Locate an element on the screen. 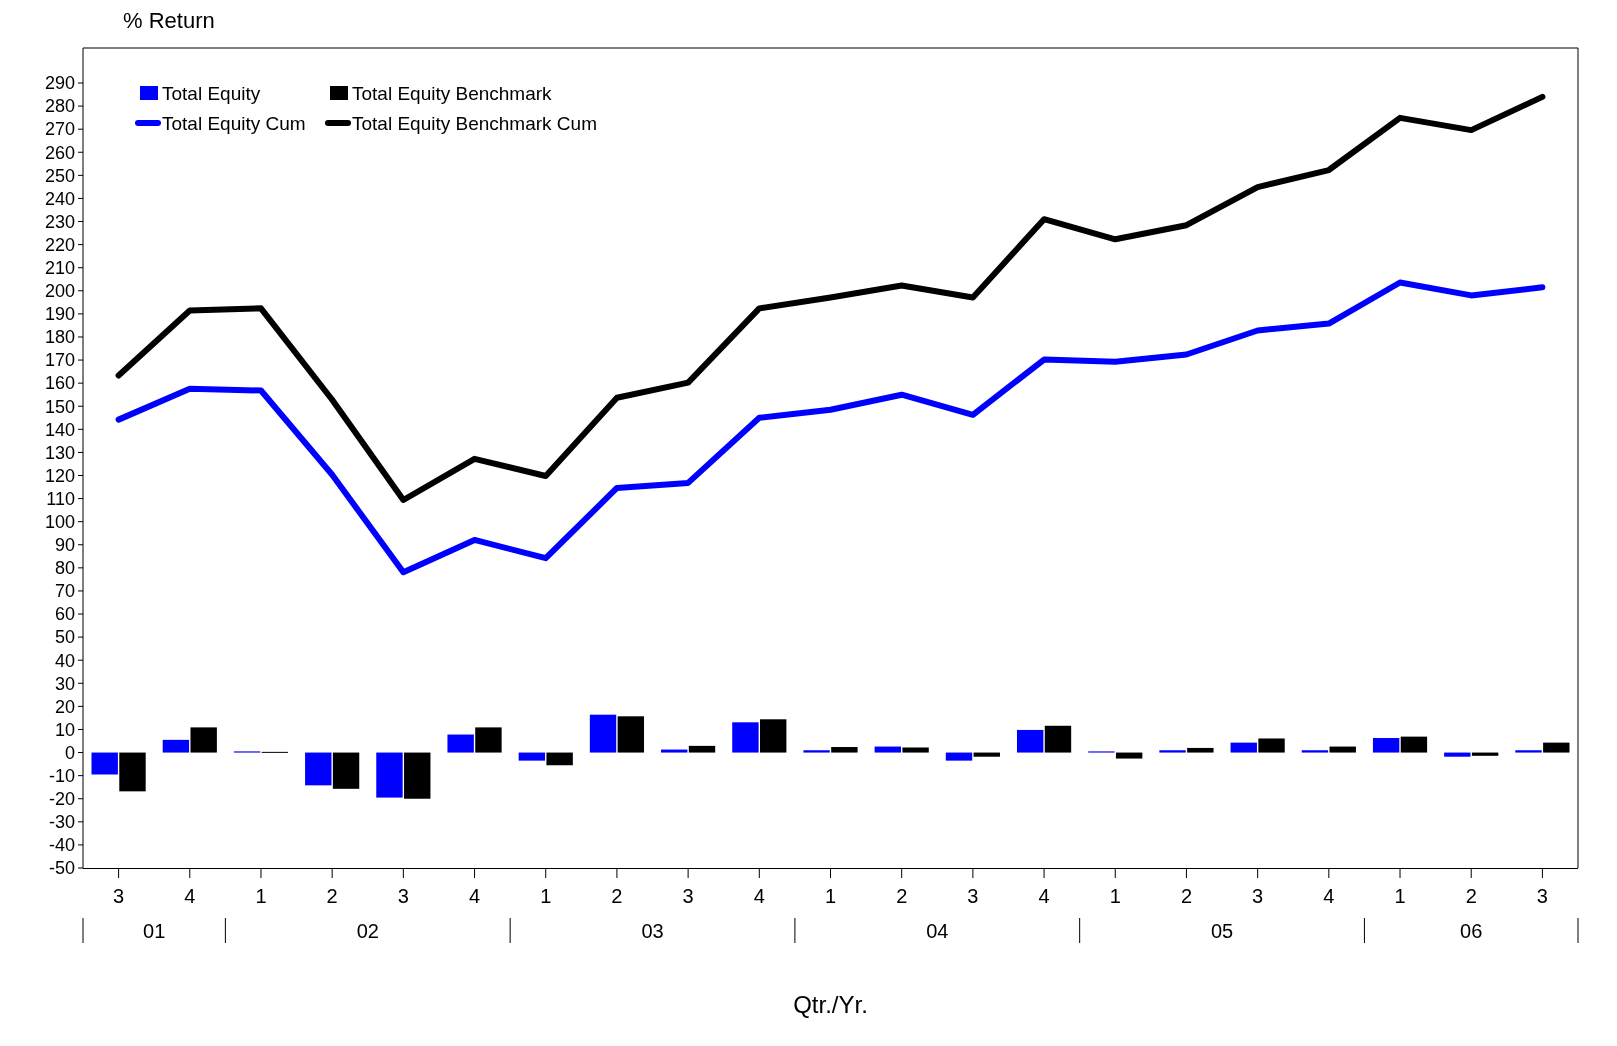  y-tick-label: 270 is located at coordinates (59, 129).